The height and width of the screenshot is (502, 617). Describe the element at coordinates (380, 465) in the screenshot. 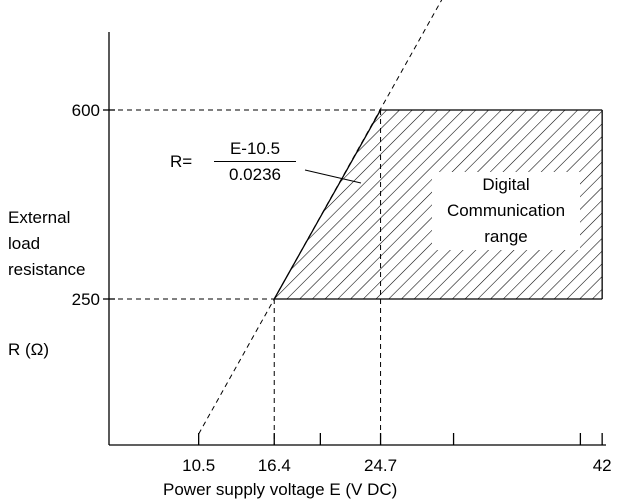

I see `x-tick-label-24.7: 24.7` at that location.